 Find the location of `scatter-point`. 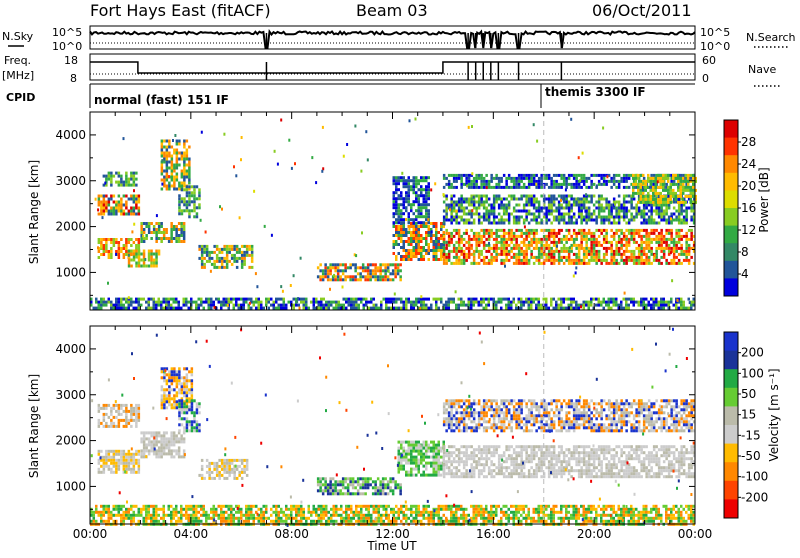

scatter-point is located at coordinates (272, 235).